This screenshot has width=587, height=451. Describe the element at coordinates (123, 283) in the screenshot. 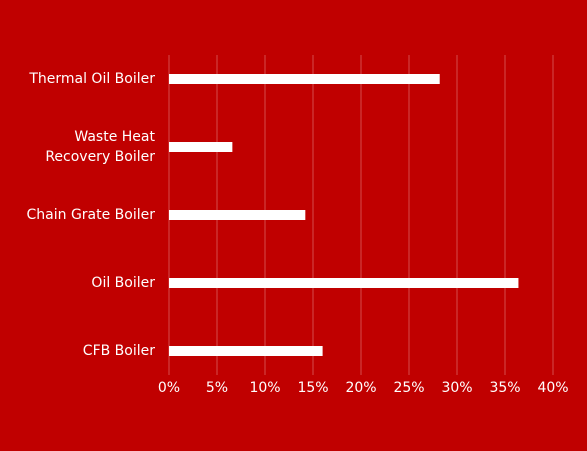

I see `y-tick-label: Oil Boiler` at that location.